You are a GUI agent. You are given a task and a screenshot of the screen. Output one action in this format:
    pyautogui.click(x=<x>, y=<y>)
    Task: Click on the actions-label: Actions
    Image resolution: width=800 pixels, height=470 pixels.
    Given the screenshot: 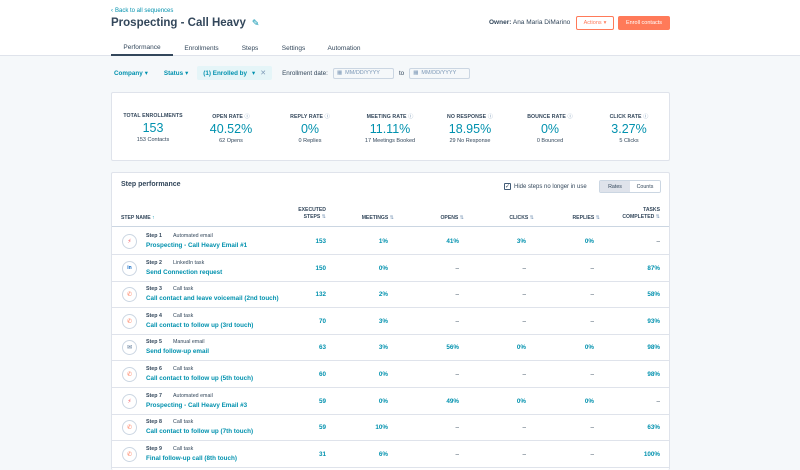 What is the action you would take?
    pyautogui.click(x=592, y=23)
    